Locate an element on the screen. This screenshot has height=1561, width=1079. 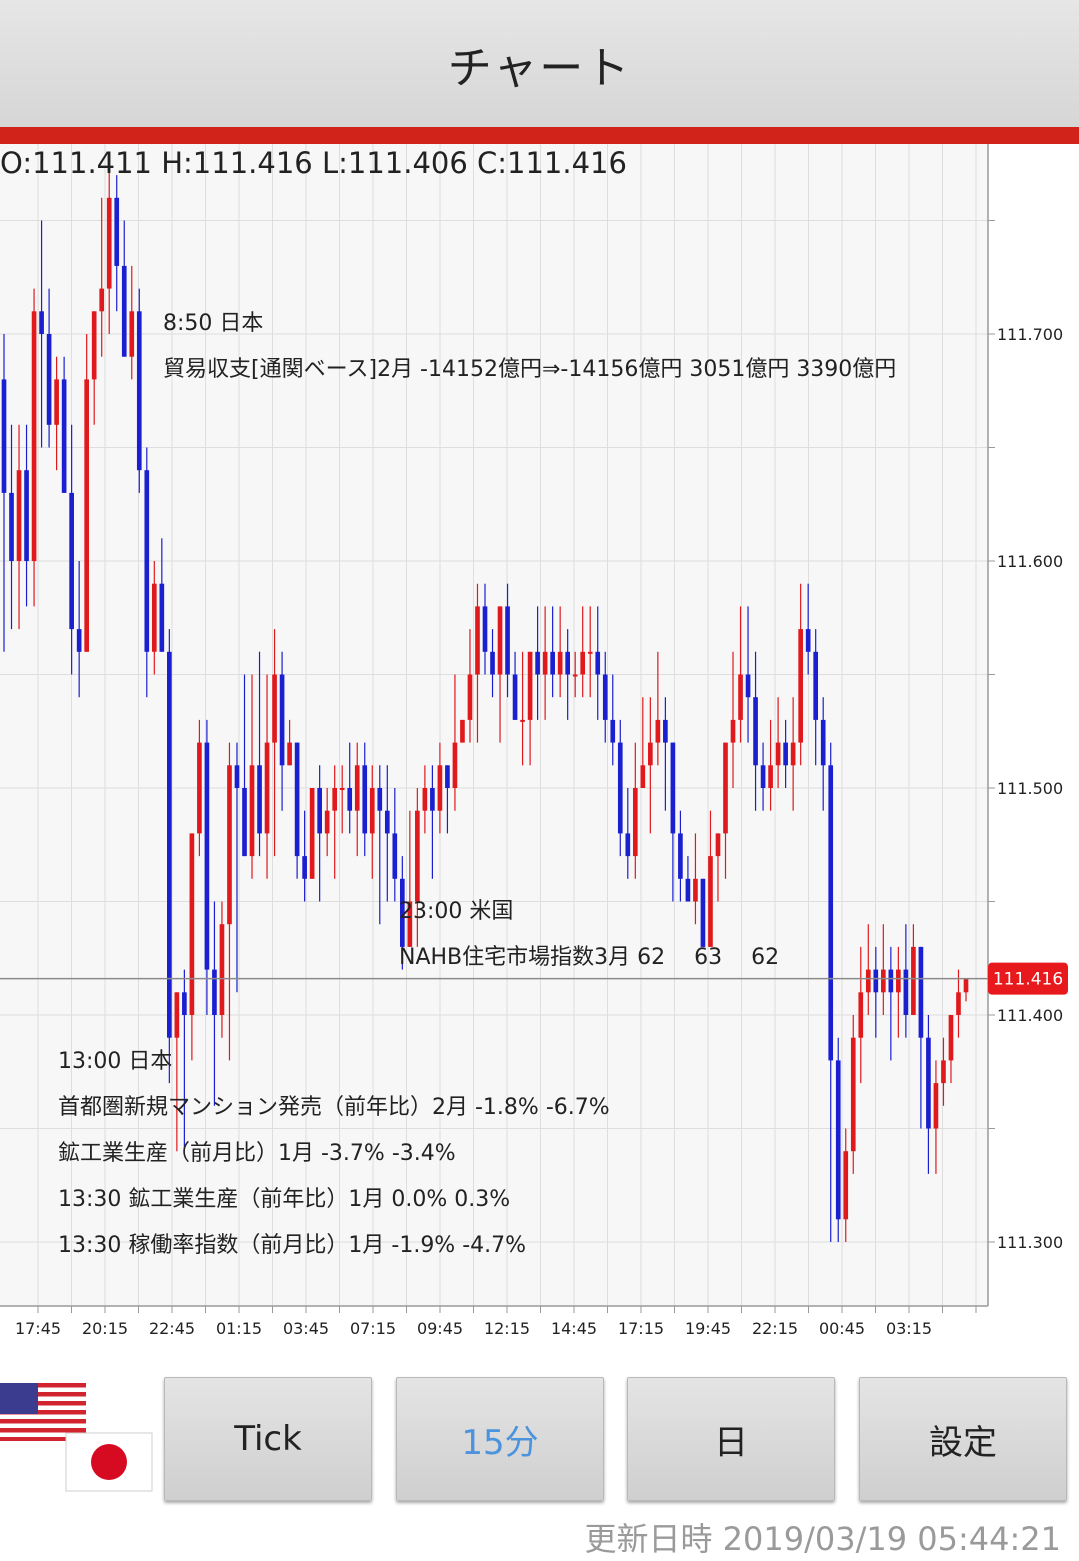
x-tick-label: 14:45 is located at coordinates (574, 1328).